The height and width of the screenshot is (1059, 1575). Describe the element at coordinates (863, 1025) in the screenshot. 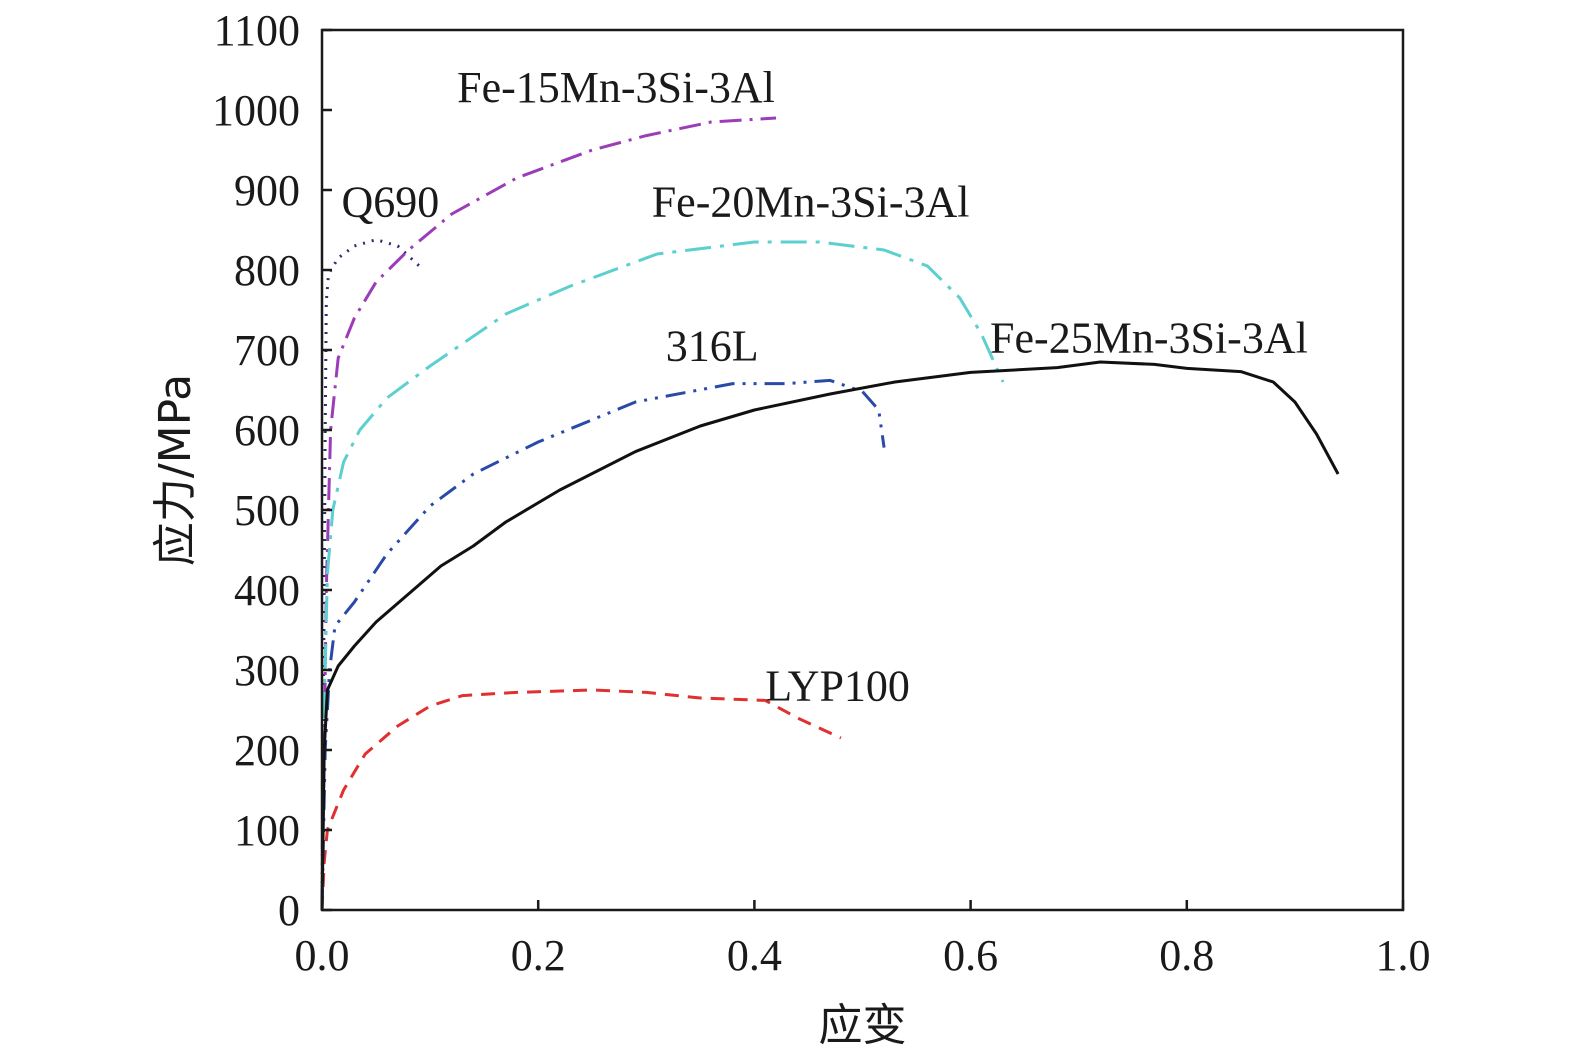

I see `x-axis-title: 应变` at that location.